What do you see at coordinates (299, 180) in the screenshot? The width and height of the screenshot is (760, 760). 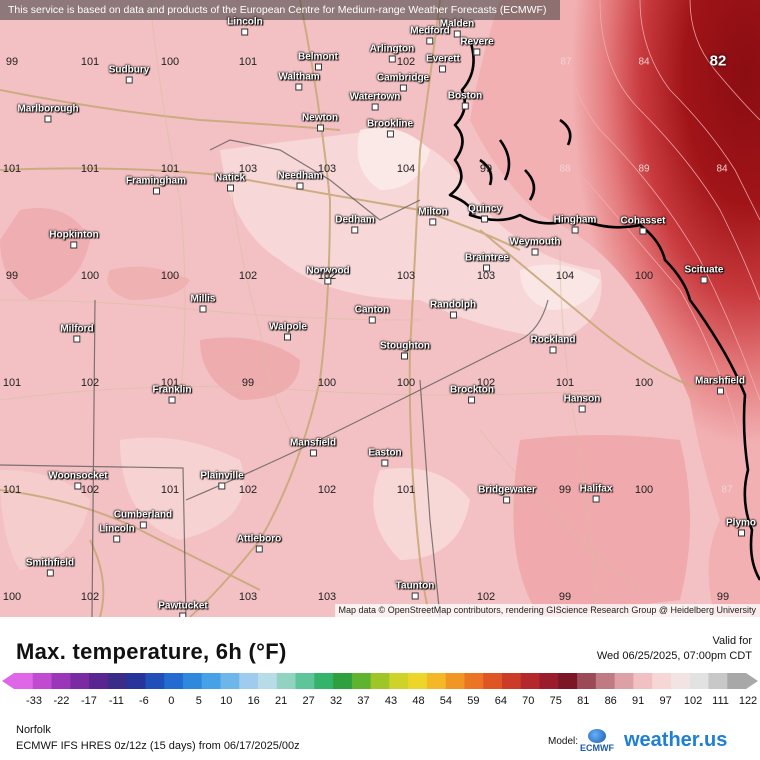 I see `town-label: Needham` at bounding box center [299, 180].